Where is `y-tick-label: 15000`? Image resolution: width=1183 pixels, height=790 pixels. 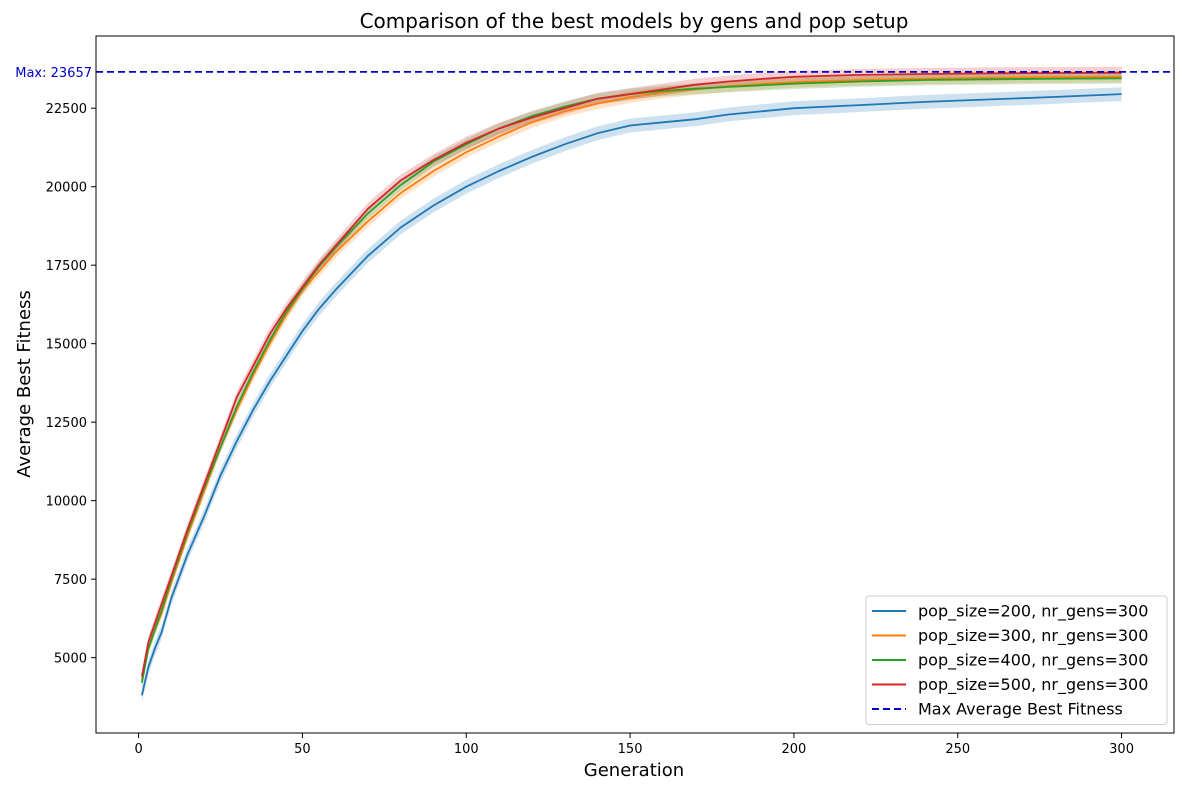 y-tick-label: 15000 is located at coordinates (66, 345).